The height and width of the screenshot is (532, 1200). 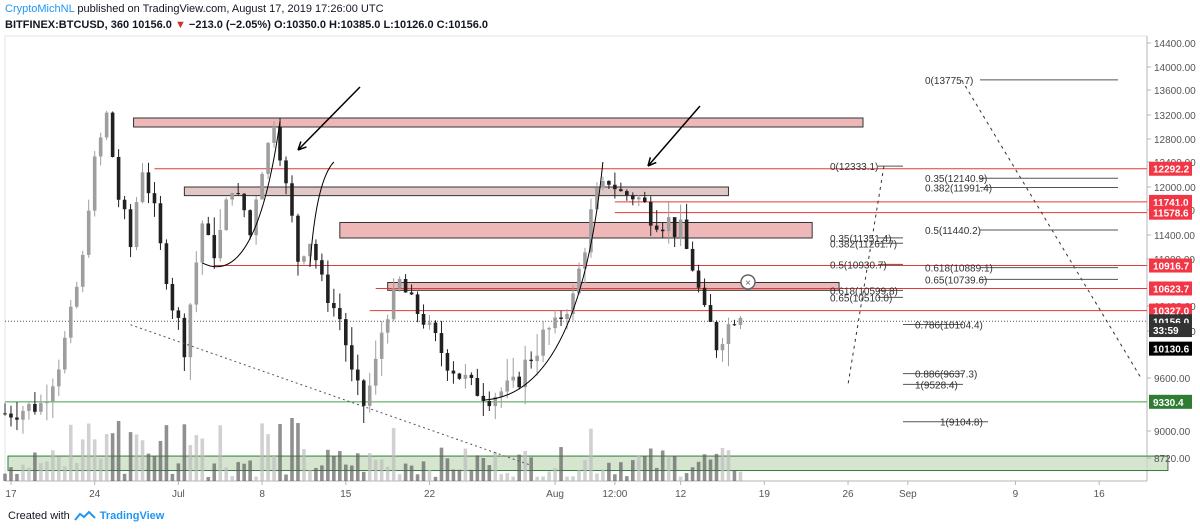 I want to click on high-value: 10385.0, so click(x=360, y=25).